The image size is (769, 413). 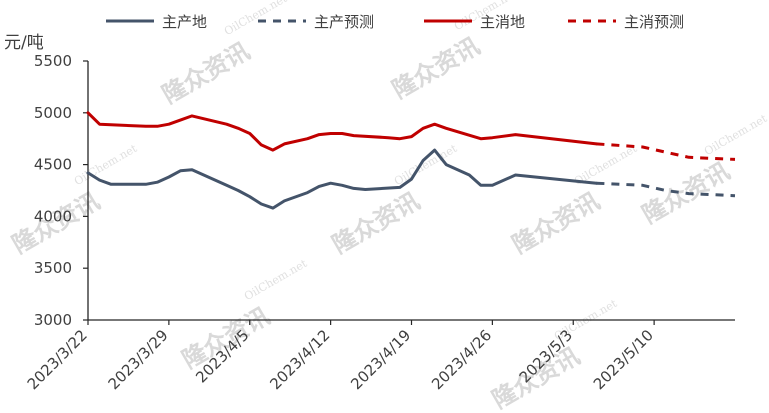 I want to click on legend-item-4: 主消预测, so click(x=626, y=22).